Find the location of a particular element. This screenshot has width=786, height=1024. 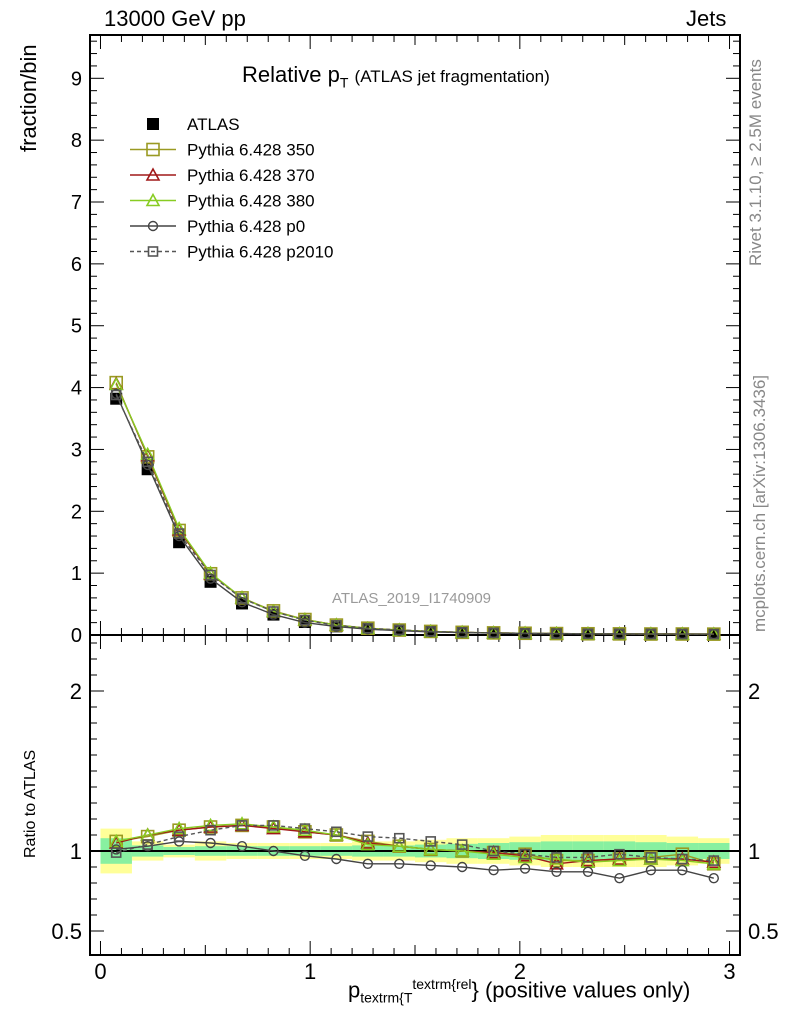

x-axis-label-sub: textrm{T is located at coordinates (386, 997).